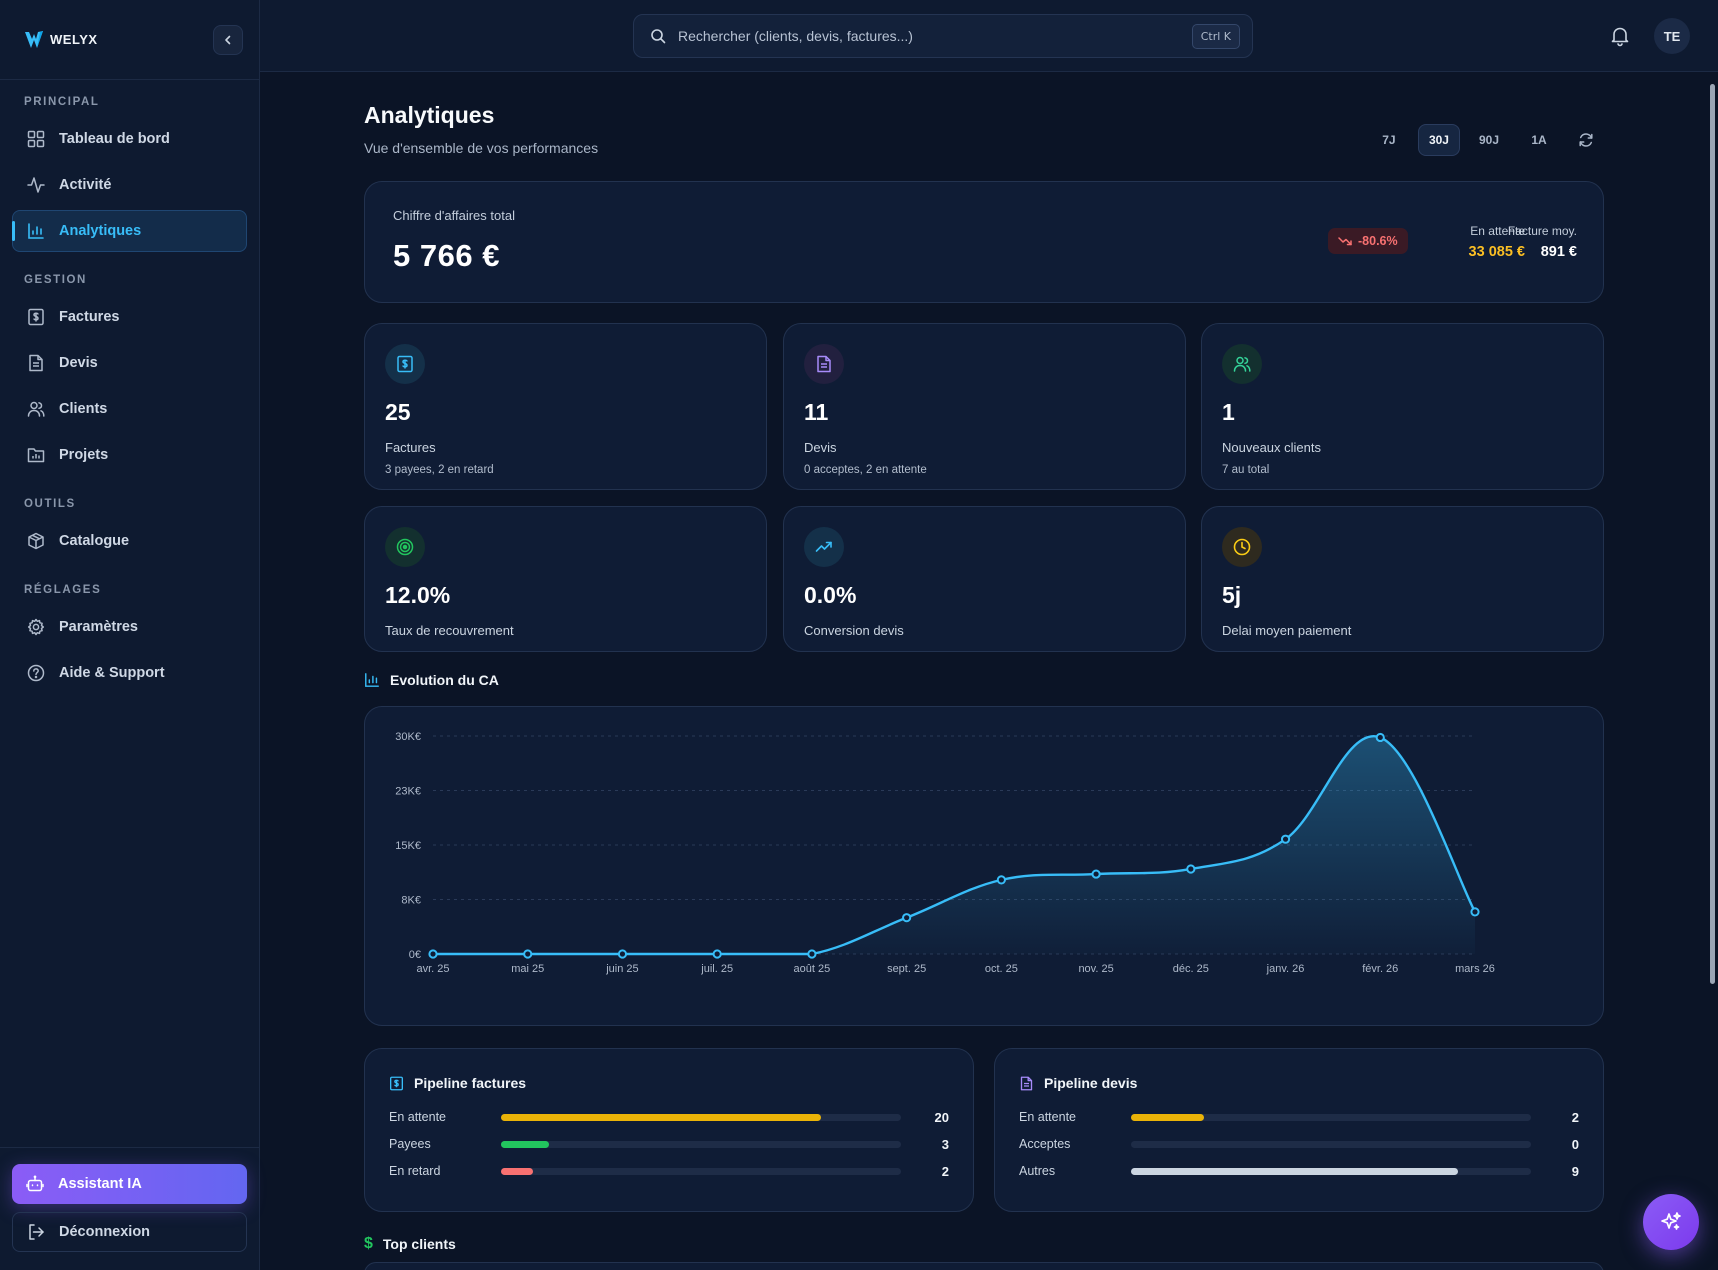 The width and height of the screenshot is (1718, 1270). What do you see at coordinates (1586, 140) in the screenshot?
I see `refresh-button` at bounding box center [1586, 140].